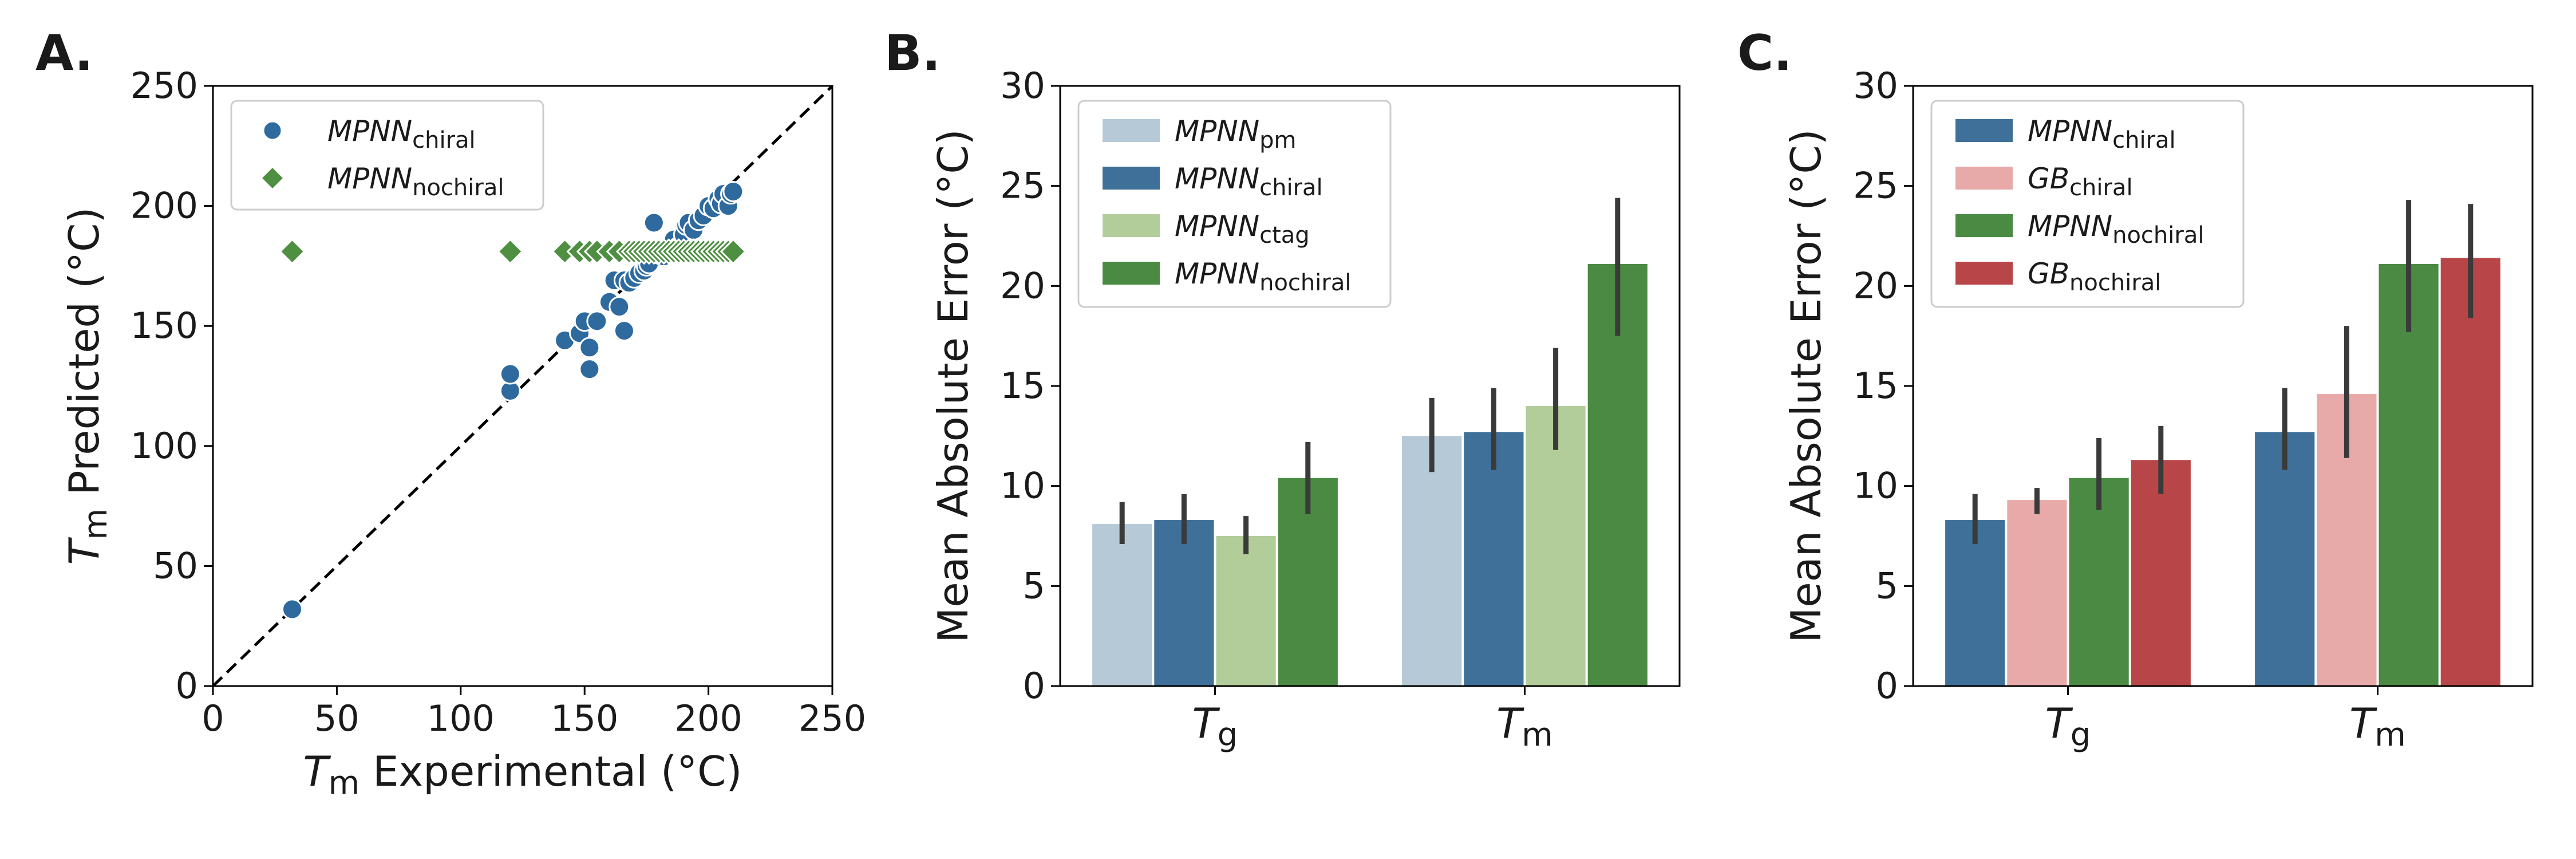  What do you see at coordinates (912, 54) in the screenshot?
I see `panel-letter: B.` at bounding box center [912, 54].